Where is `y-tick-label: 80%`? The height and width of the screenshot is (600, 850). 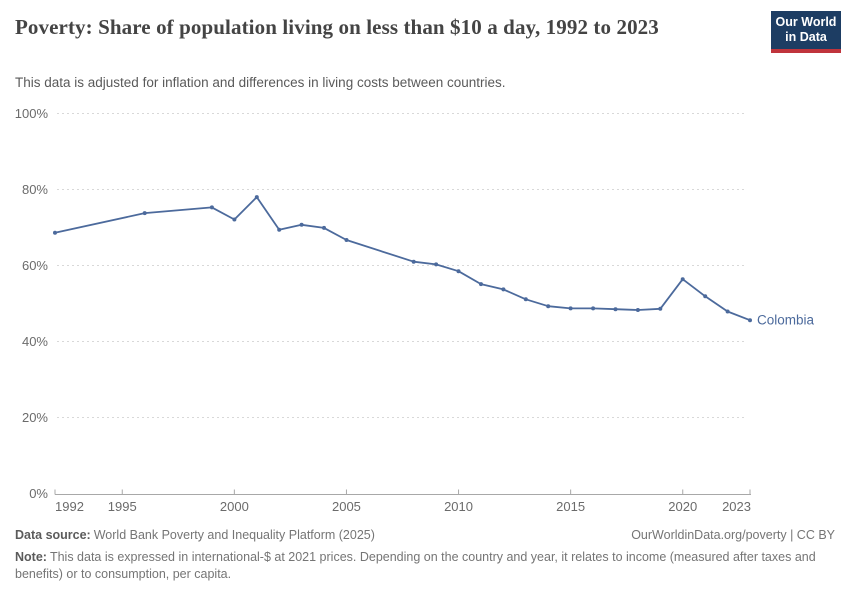 y-tick-label: 80% is located at coordinates (35, 189).